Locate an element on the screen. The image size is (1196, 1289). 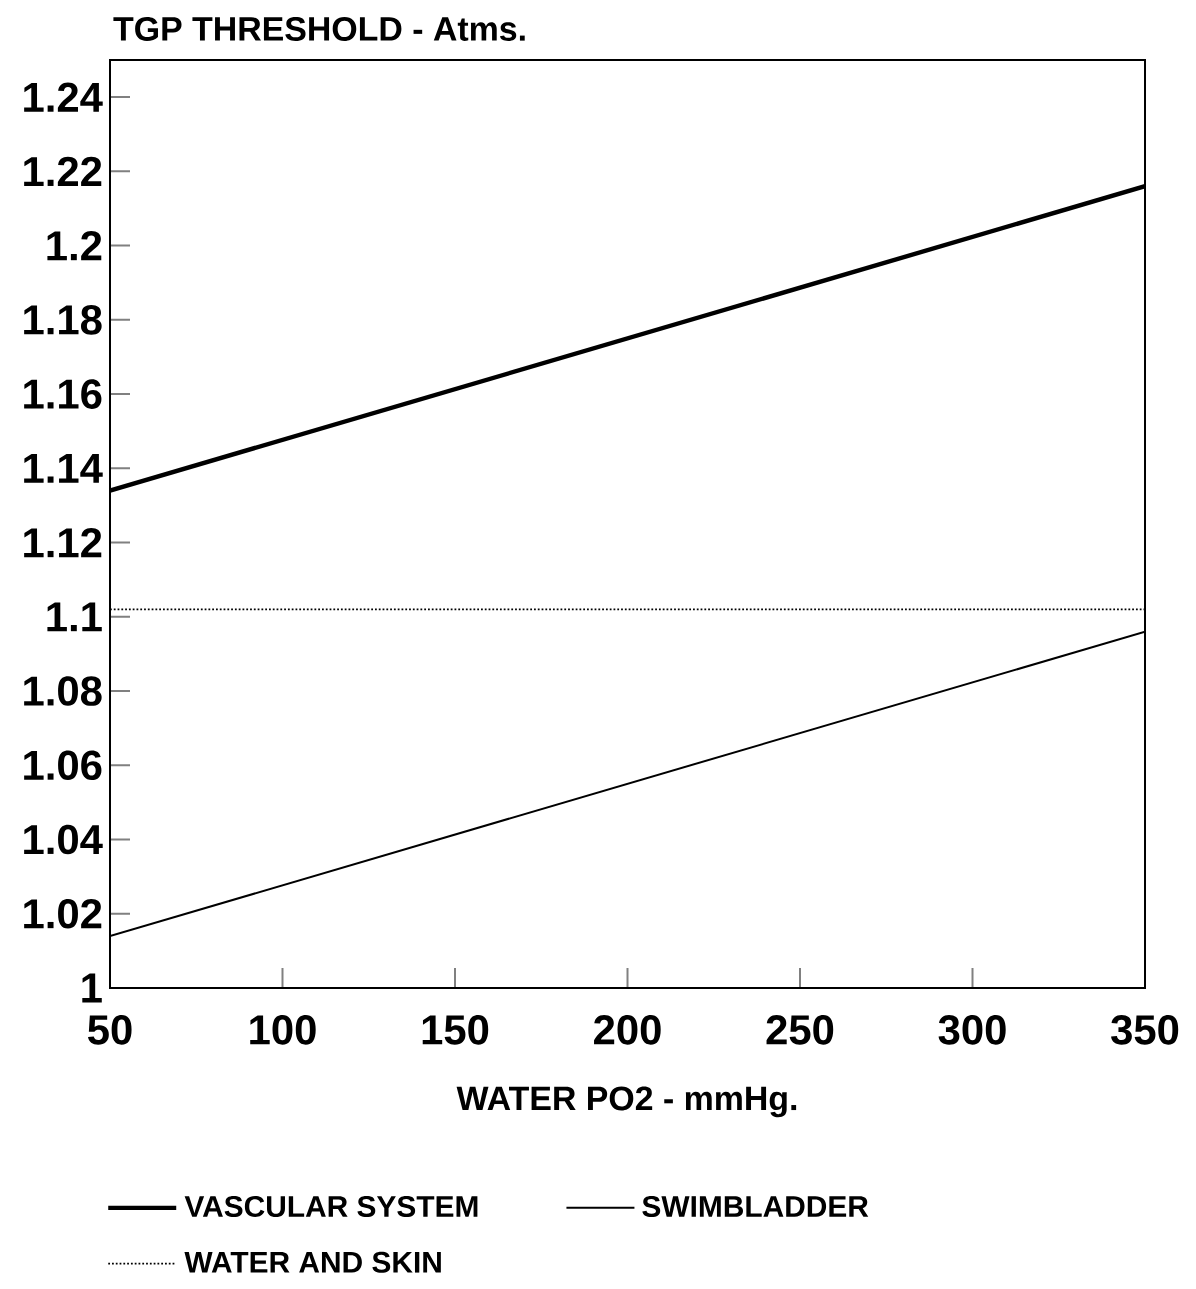
y-tick-label: 1.02 is located at coordinates (63, 913).